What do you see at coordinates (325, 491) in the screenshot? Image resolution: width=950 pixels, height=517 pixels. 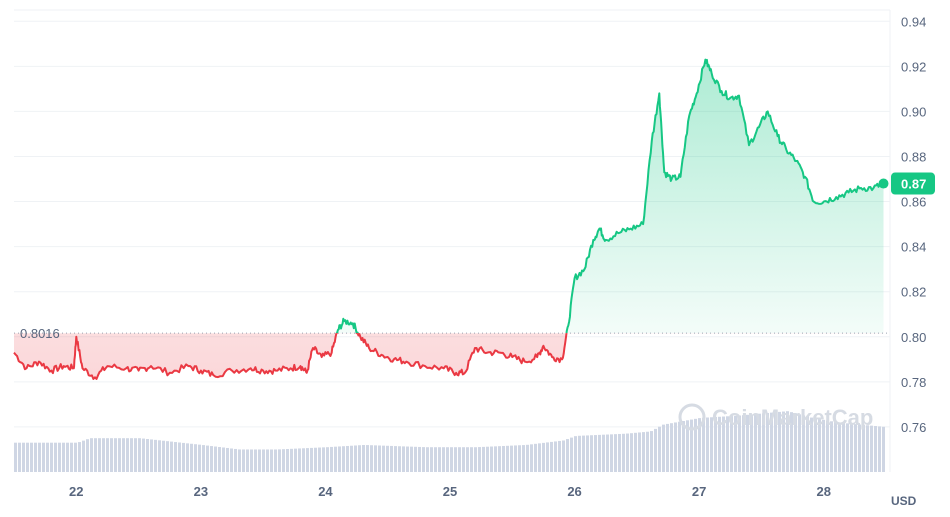 I see `x-tick-label: 24` at bounding box center [325, 491].